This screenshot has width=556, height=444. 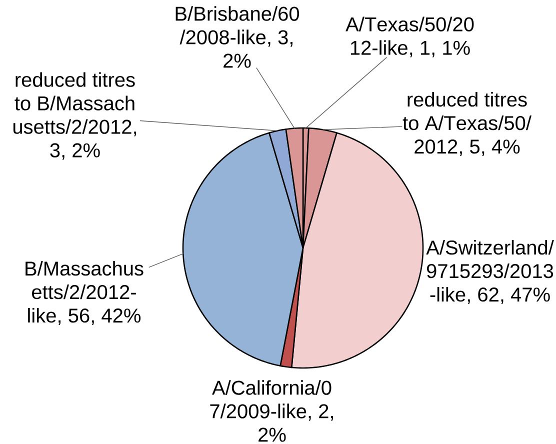 I want to click on slice-label: B/Massachusetts/2/2012-like, 56, 42%, so click(x=85, y=293).